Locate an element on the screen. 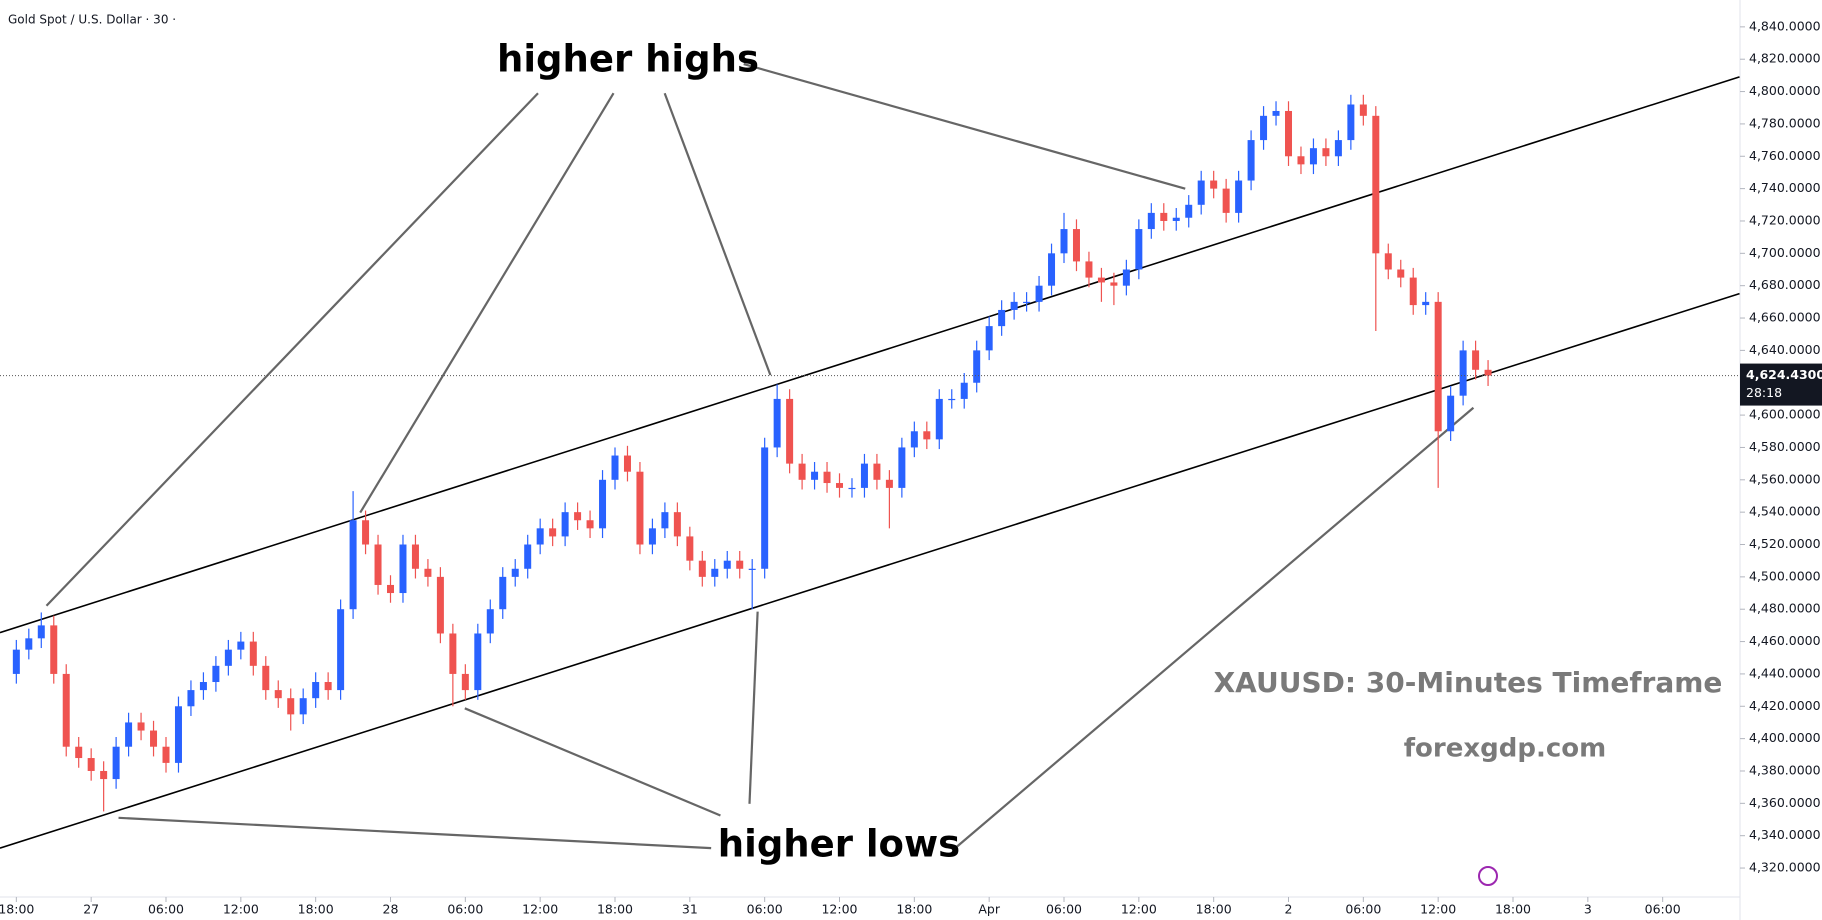 Image resolution: width=1822 pixels, height=920 pixels. x-tick-label: 28 is located at coordinates (391, 909).